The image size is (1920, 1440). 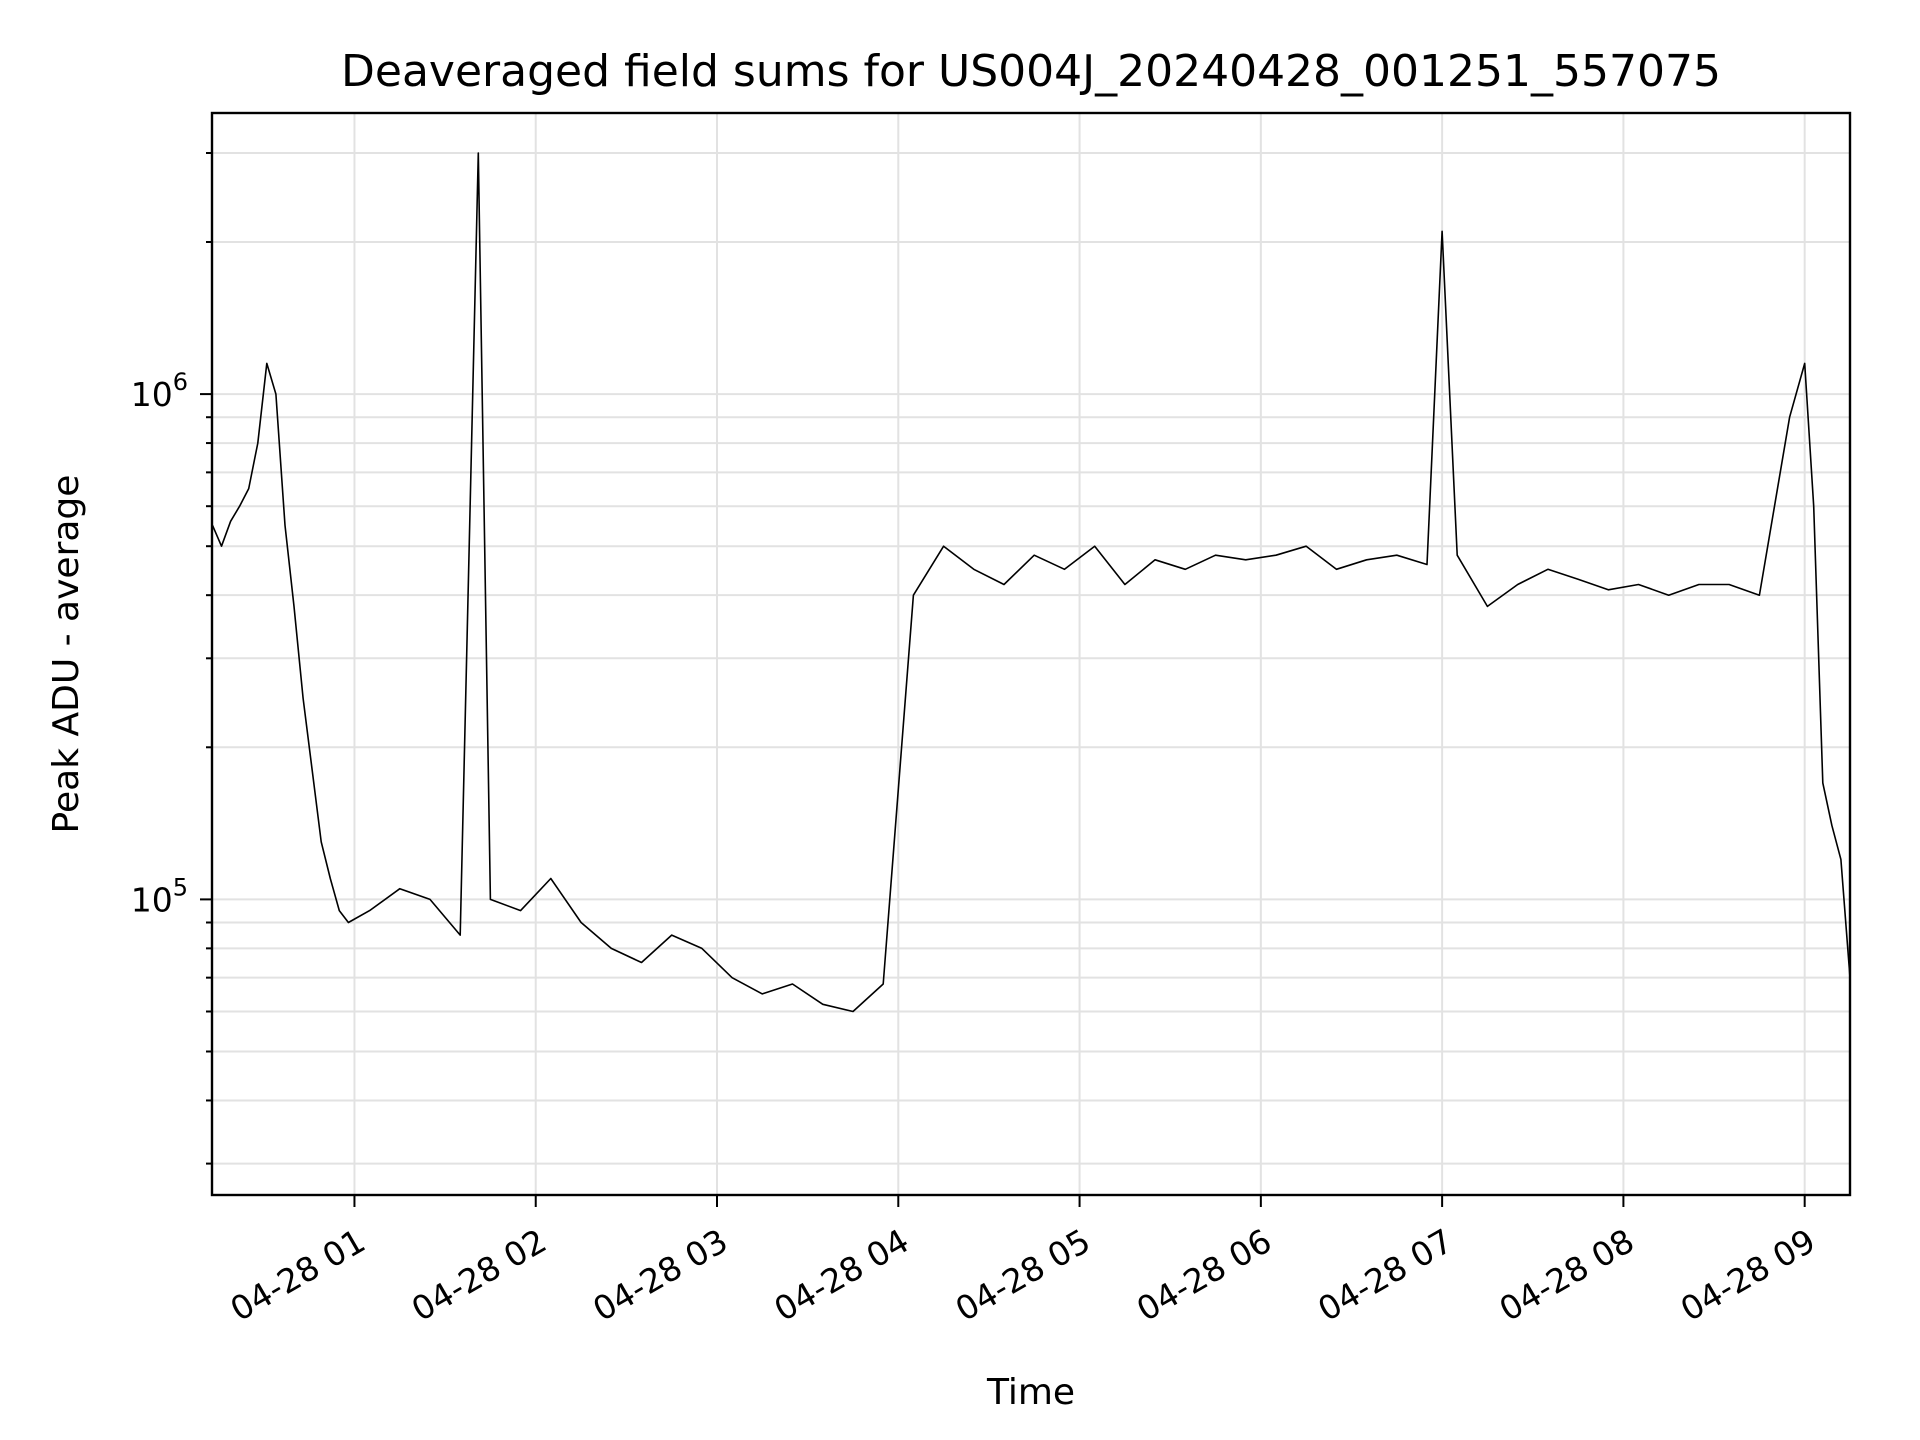 I want to click on y-tick-label: 10⁵, so click(x=159, y=896).